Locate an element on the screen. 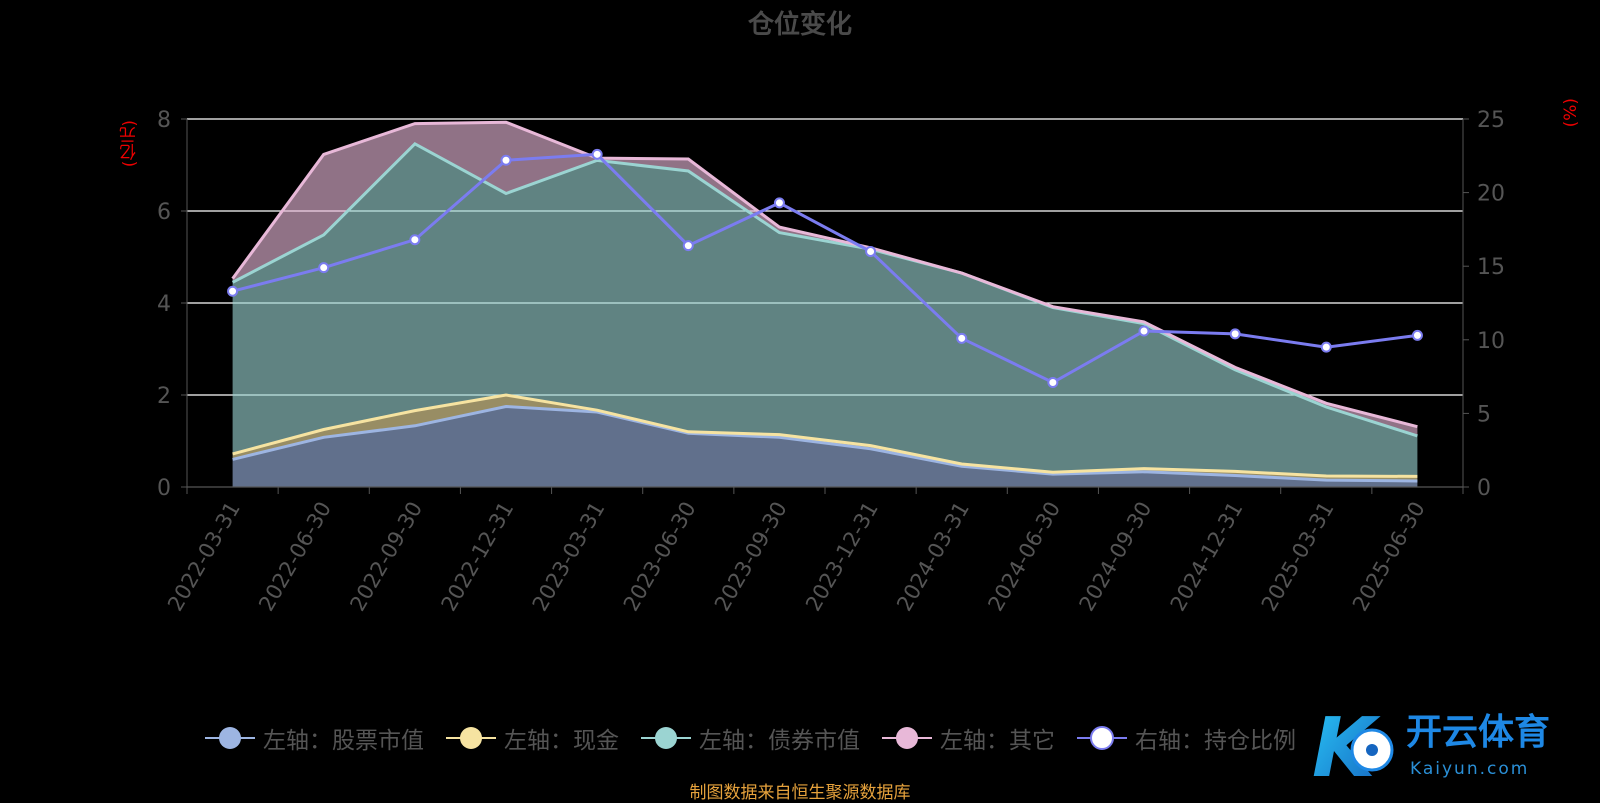 The height and width of the screenshot is (803, 1600). right-tick-label: 0 is located at coordinates (1484, 488).